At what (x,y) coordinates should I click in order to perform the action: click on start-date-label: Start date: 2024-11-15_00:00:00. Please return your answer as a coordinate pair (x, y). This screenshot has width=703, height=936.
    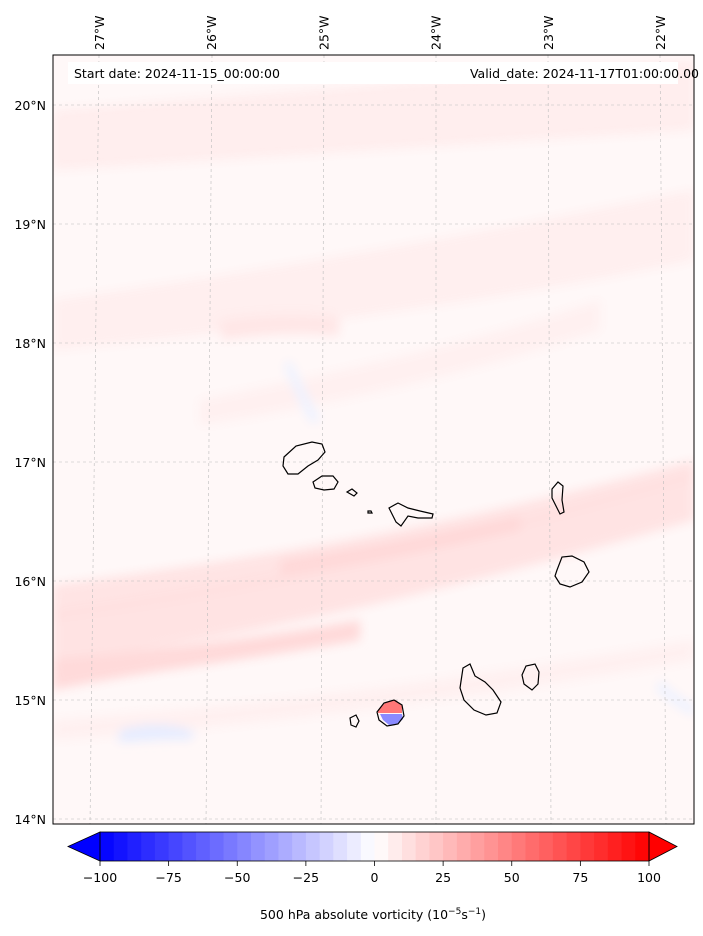
    Looking at the image, I should click on (177, 73).